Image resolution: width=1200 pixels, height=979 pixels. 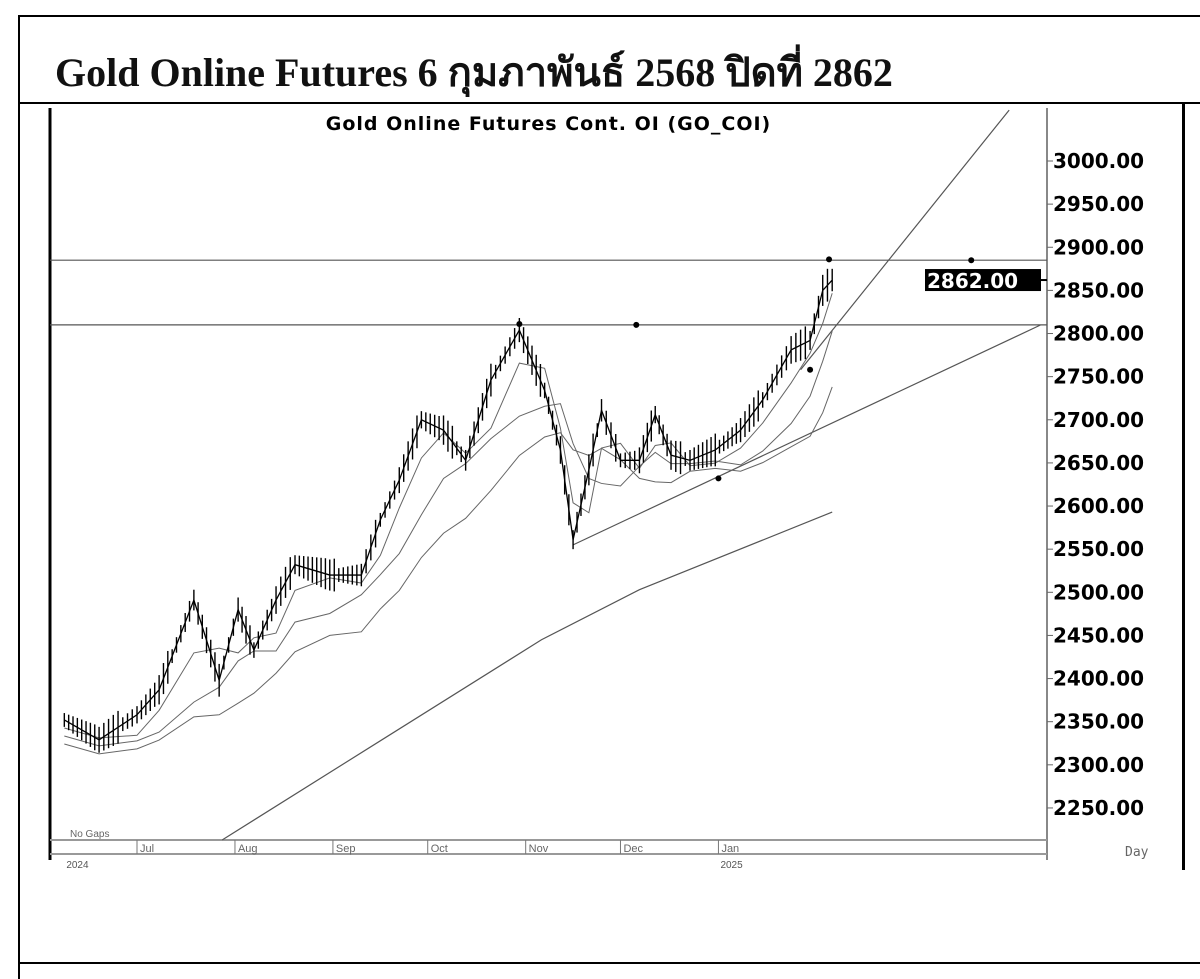 What do you see at coordinates (1098, 161) in the screenshot?
I see `y-tick-label: 3000.00` at bounding box center [1098, 161].